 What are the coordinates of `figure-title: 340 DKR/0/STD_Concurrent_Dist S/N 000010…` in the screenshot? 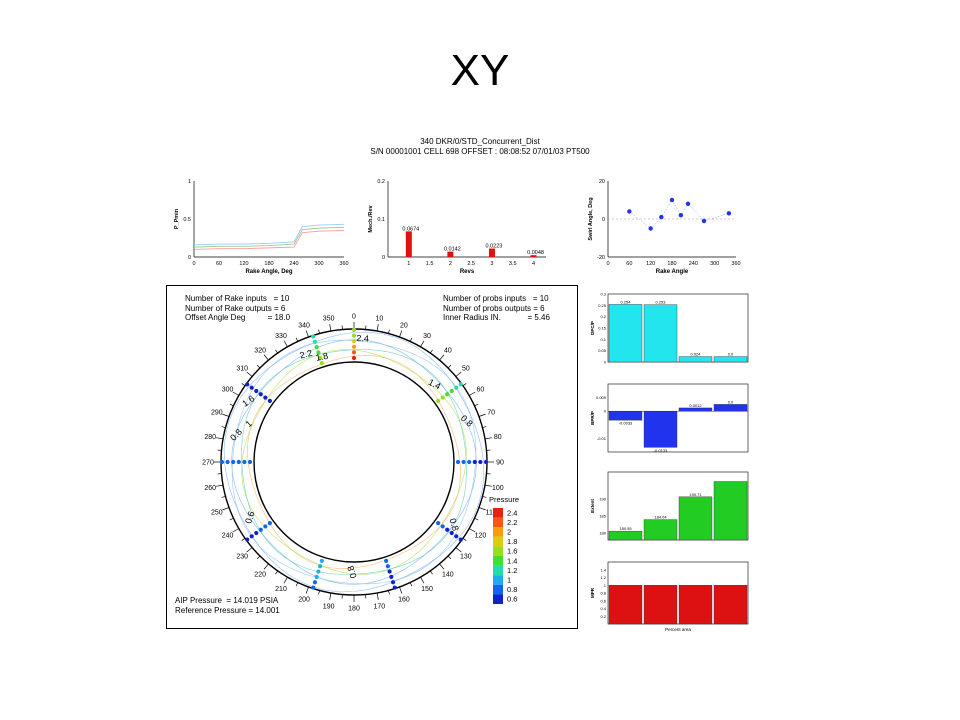 It's located at (480, 147).